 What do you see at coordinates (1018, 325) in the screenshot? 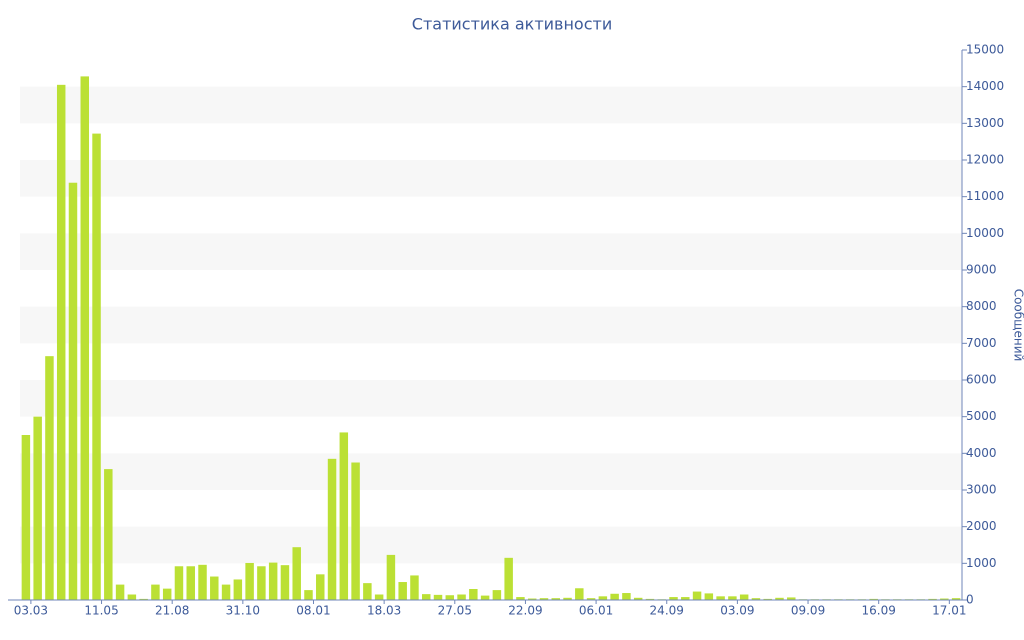
I see `y-axis-label: Сообщений` at bounding box center [1018, 325].